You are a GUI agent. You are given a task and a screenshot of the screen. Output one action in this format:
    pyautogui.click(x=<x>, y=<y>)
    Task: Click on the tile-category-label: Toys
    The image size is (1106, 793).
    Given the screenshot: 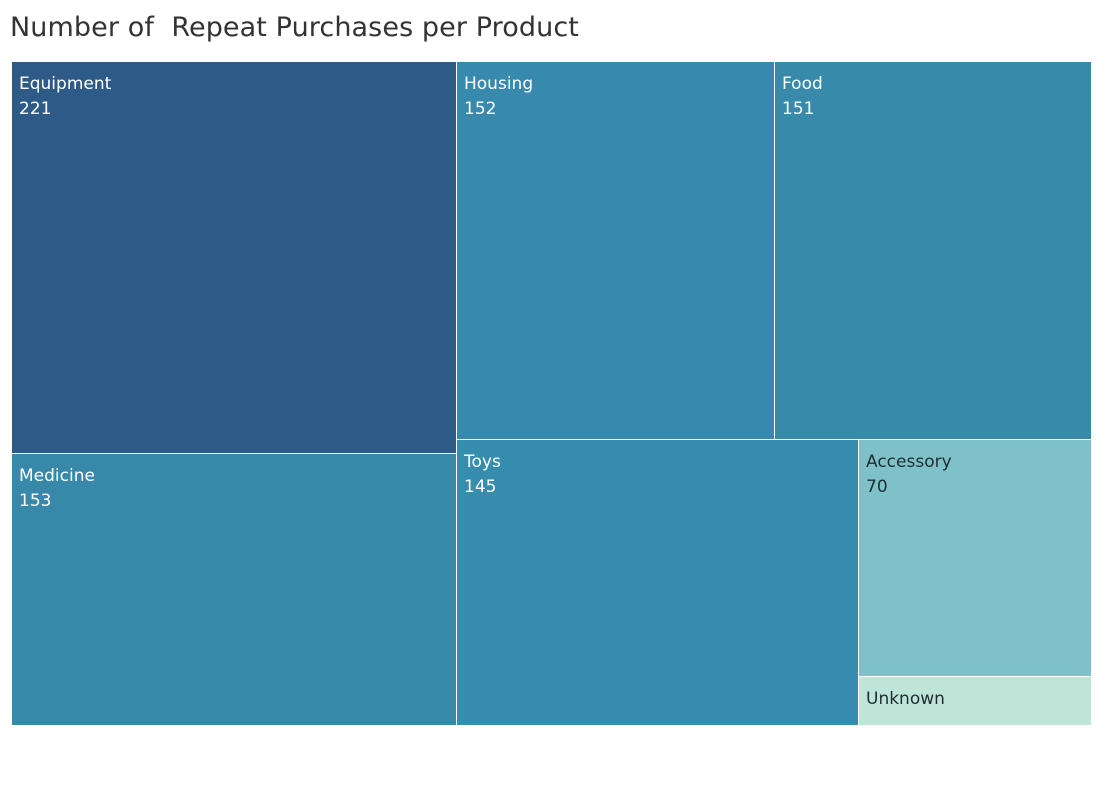 What is the action you would take?
    pyautogui.click(x=482, y=462)
    